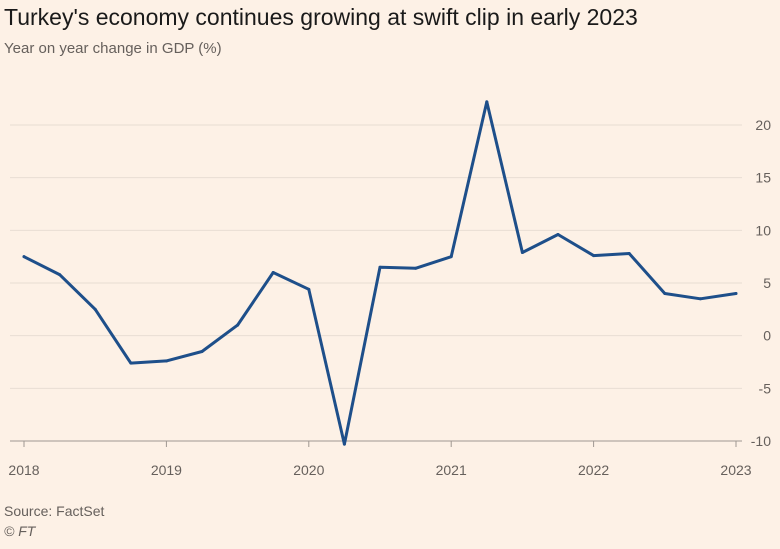 This screenshot has width=780, height=549. I want to click on y-tick-label: 10, so click(763, 230).